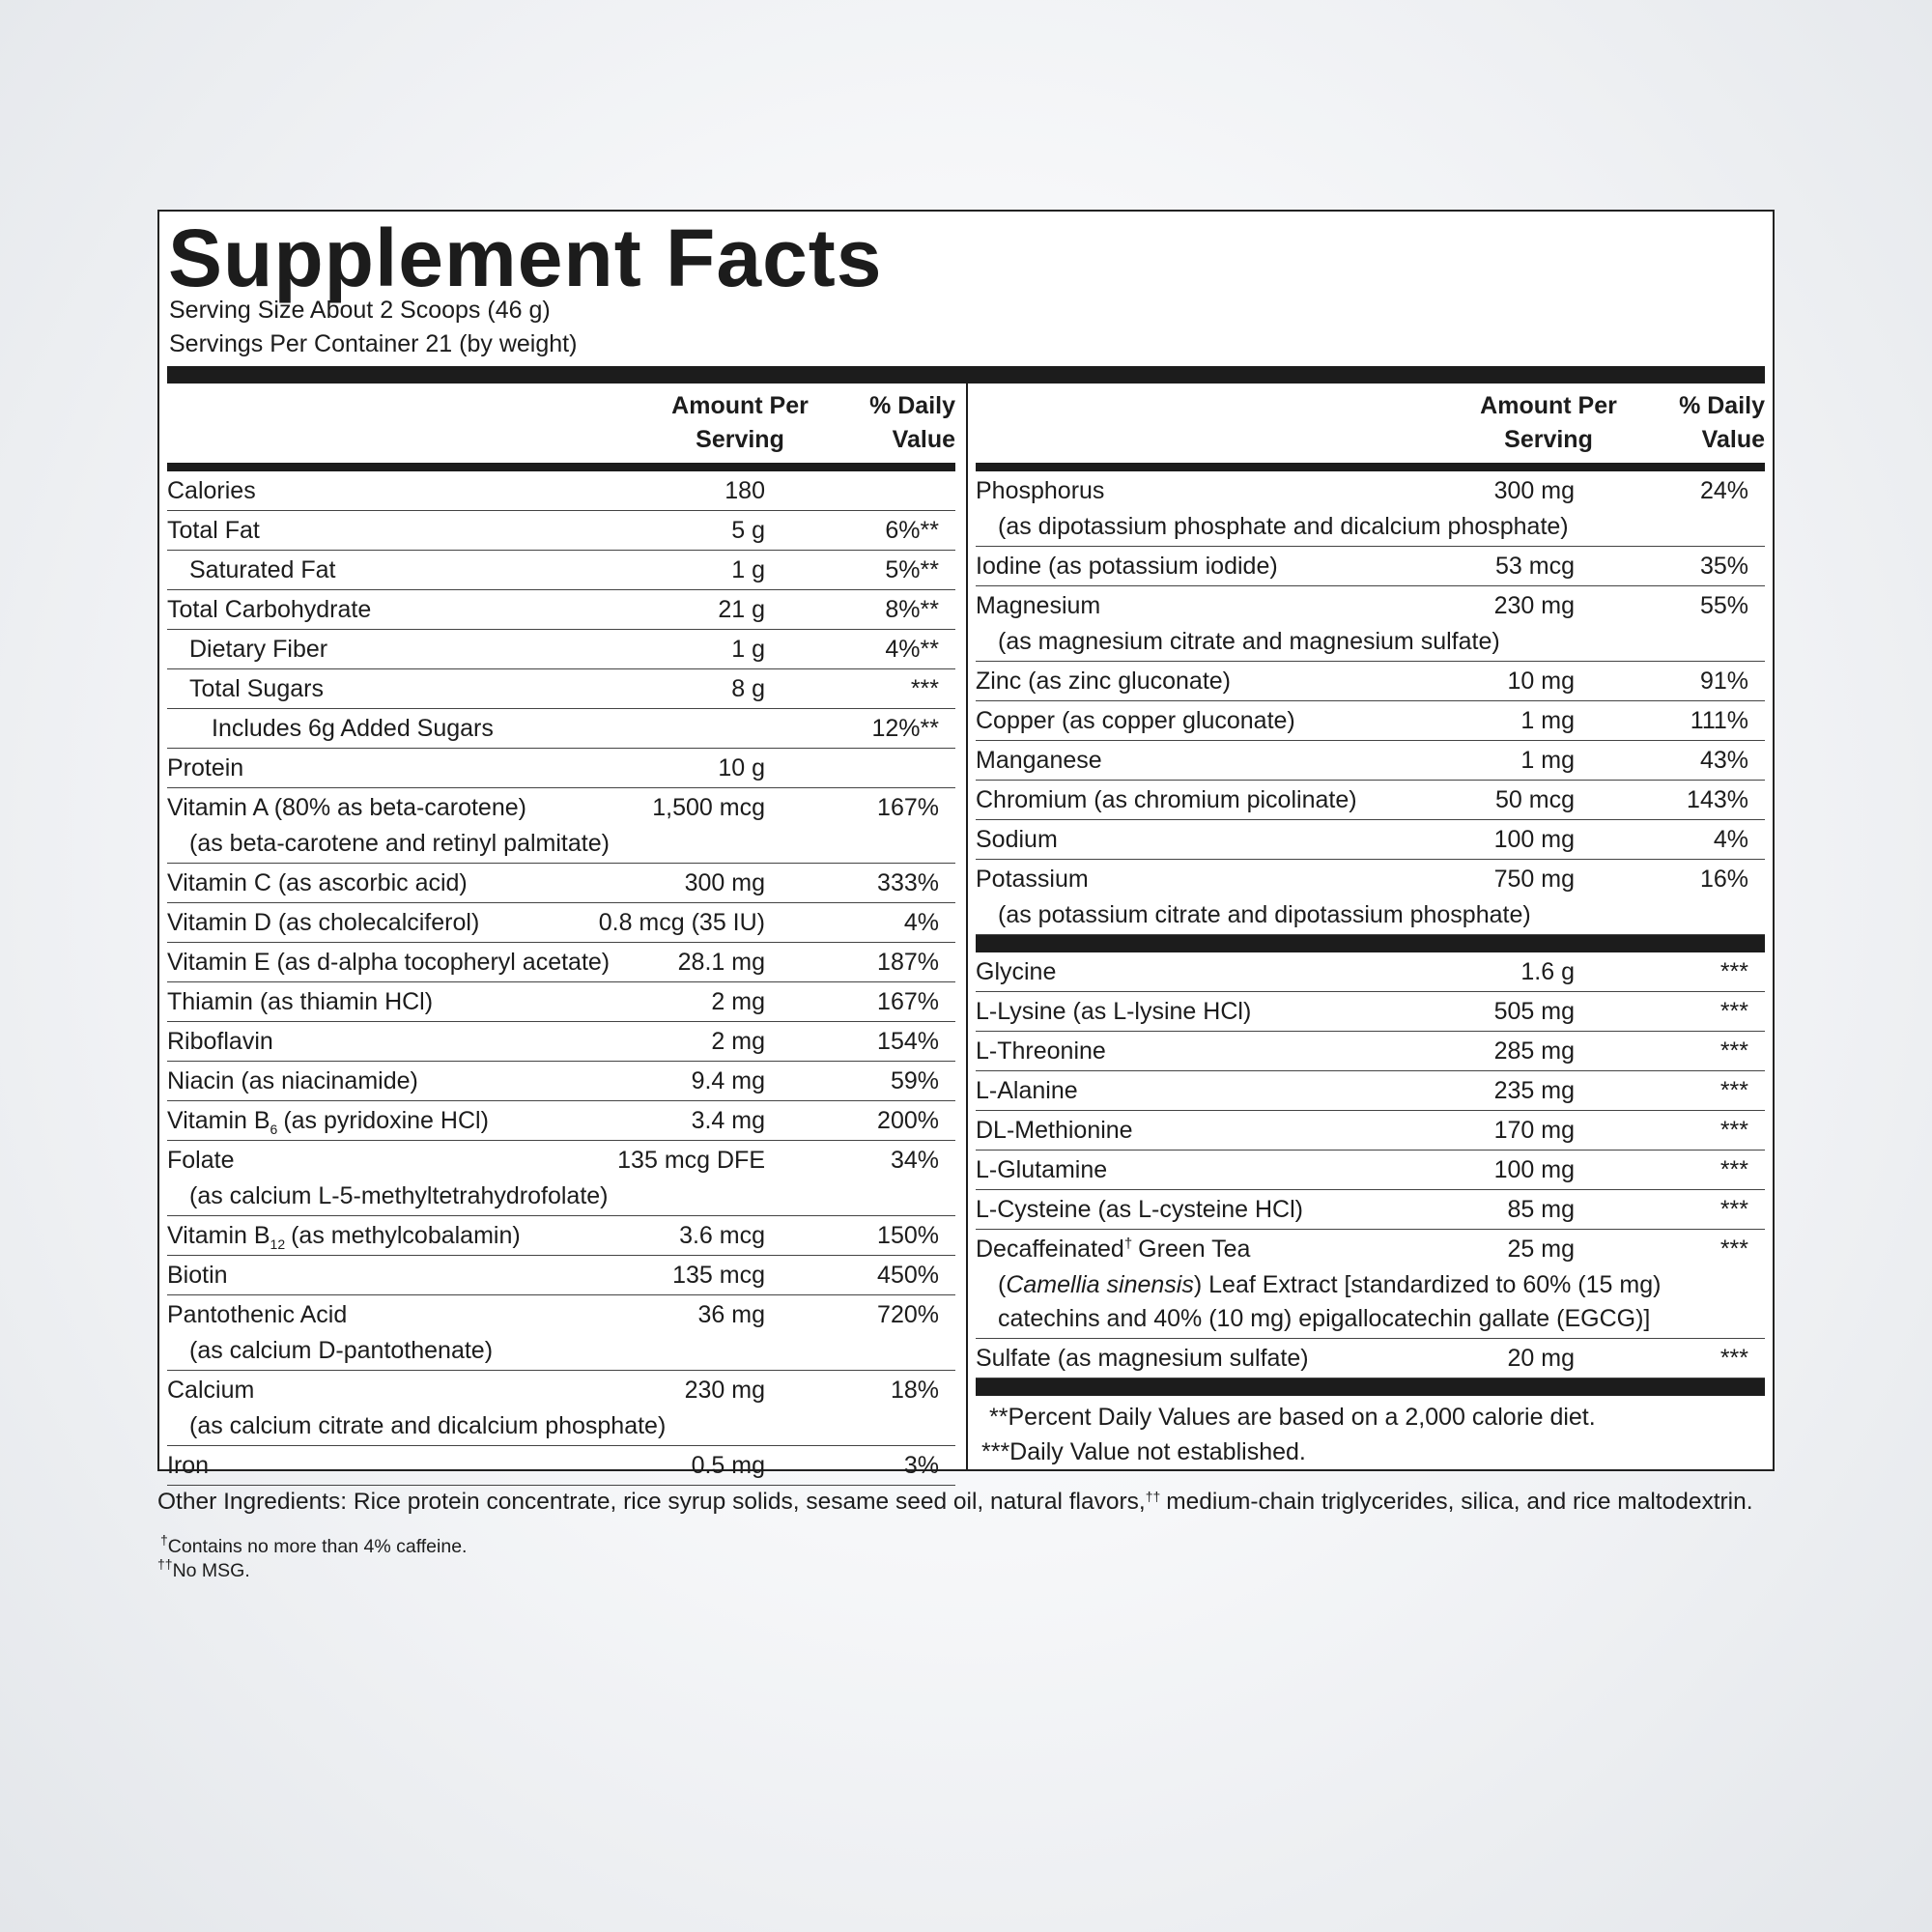 This screenshot has width=1932, height=1932. What do you see at coordinates (269, 609) in the screenshot?
I see `name-text: Total Carbohydrate` at bounding box center [269, 609].